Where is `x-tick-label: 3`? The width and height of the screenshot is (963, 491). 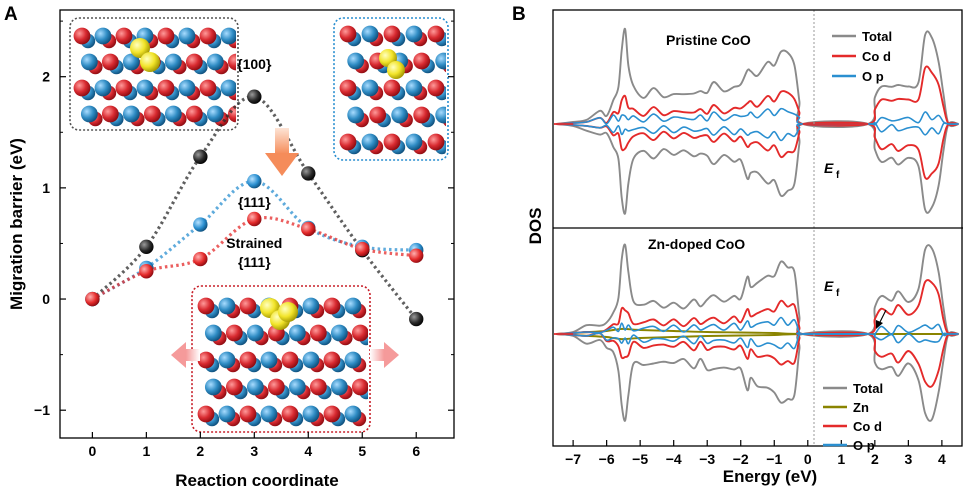 x-tick-label: 3 is located at coordinates (254, 451).